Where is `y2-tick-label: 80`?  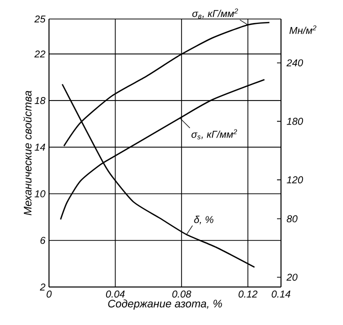 y2-tick-label: 80 is located at coordinates (292, 218).